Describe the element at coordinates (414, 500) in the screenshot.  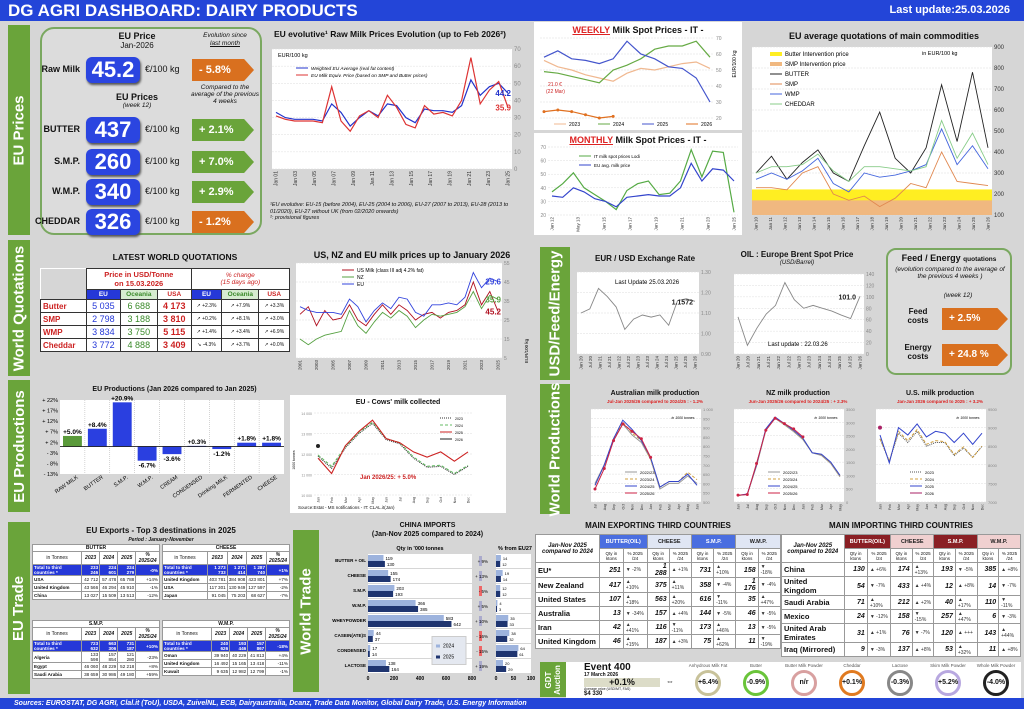
I see `x-tick-label: Aug` at that location.